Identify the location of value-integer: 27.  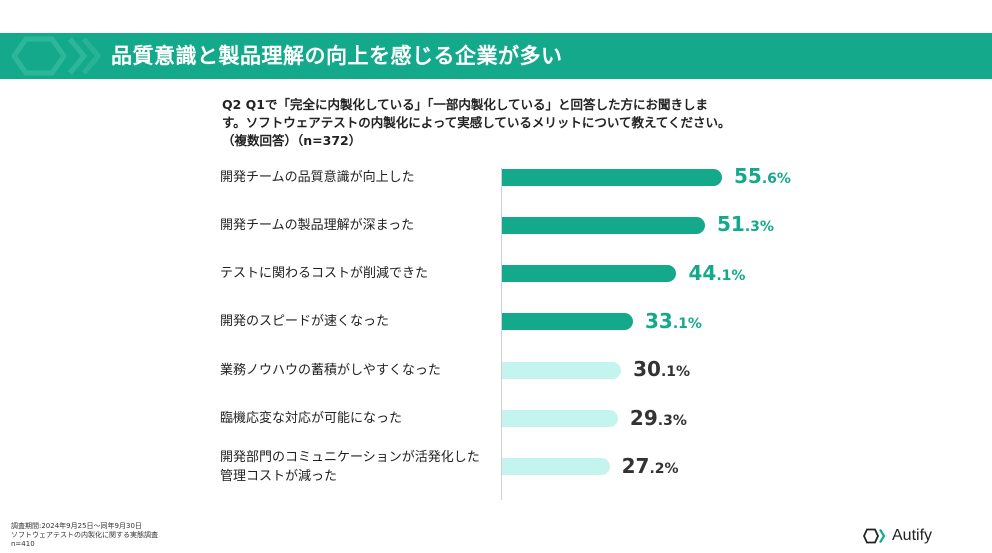
(635, 465).